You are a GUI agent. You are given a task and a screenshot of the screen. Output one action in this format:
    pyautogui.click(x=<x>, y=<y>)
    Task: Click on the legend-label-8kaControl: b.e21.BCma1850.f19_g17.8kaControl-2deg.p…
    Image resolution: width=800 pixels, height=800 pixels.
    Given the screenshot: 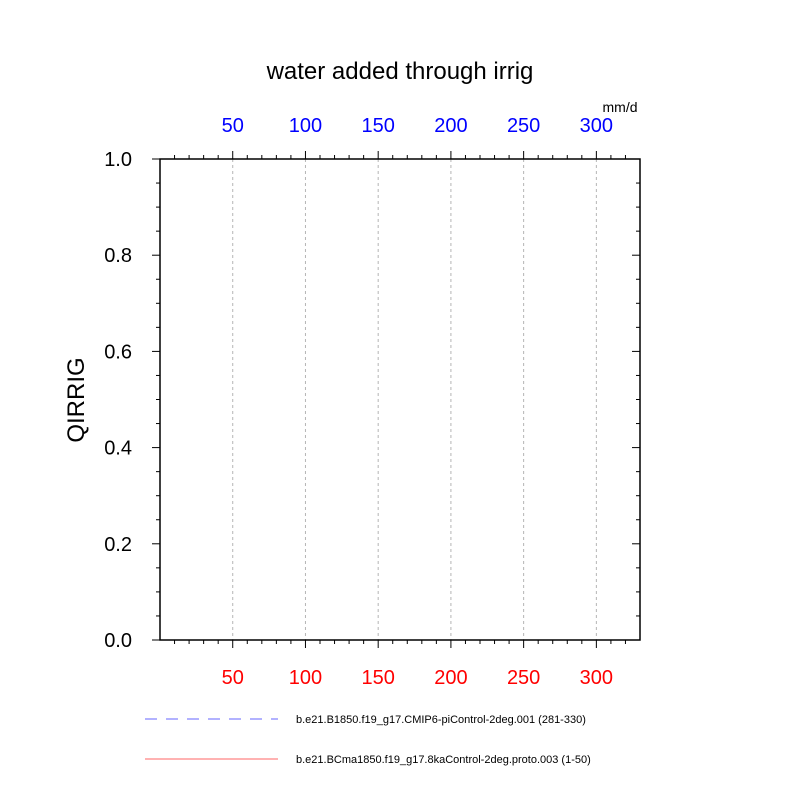 What is the action you would take?
    pyautogui.click(x=443, y=760)
    